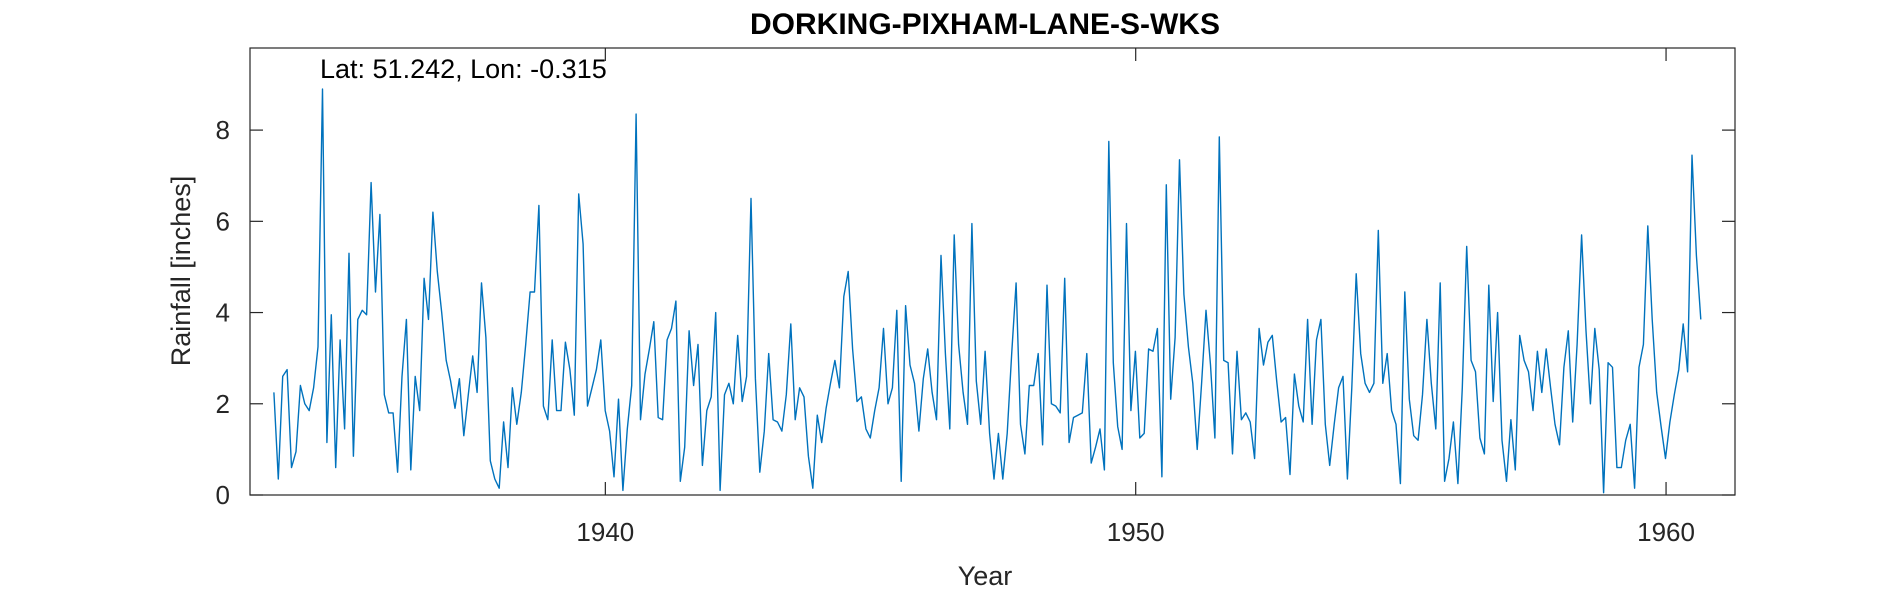  What do you see at coordinates (181, 271) in the screenshot?
I see `y-axis-label: Rainfall [inches]` at bounding box center [181, 271].